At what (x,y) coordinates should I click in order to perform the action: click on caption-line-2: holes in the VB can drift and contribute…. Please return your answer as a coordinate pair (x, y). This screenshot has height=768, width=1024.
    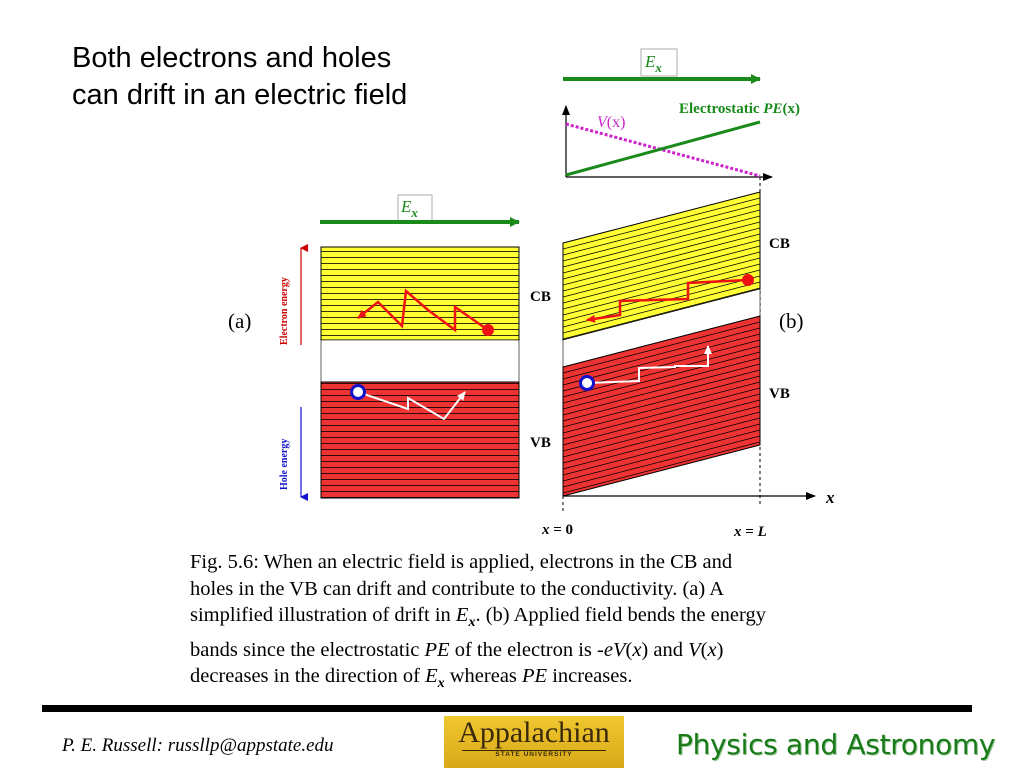
    Looking at the image, I should click on (457, 588).